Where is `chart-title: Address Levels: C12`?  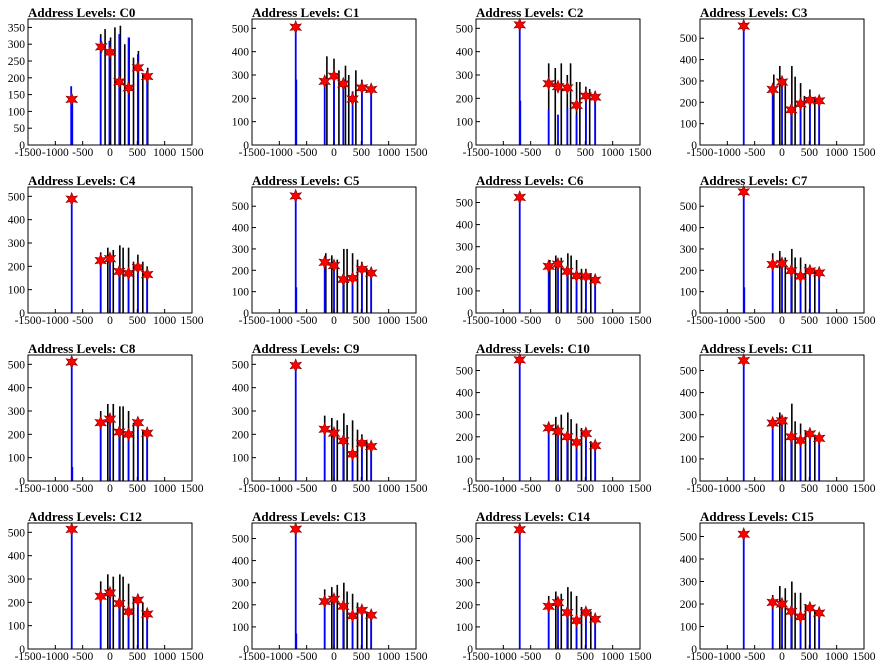 chart-title: Address Levels: C12 is located at coordinates (85, 516).